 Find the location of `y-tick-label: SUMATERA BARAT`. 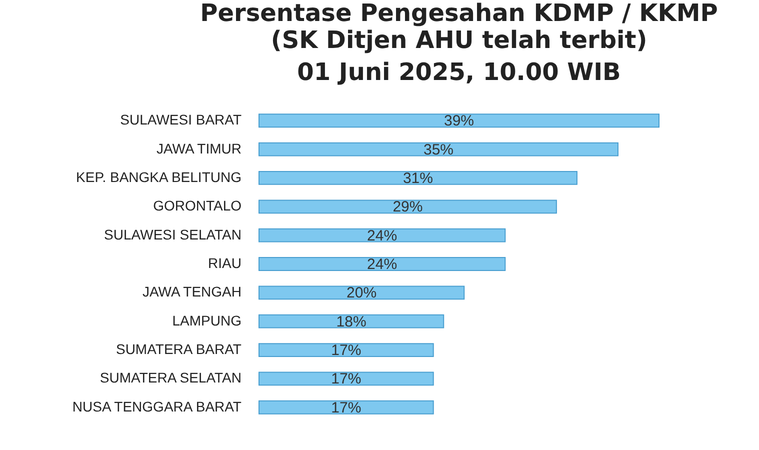

y-tick-label: SUMATERA BARAT is located at coordinates (179, 349).